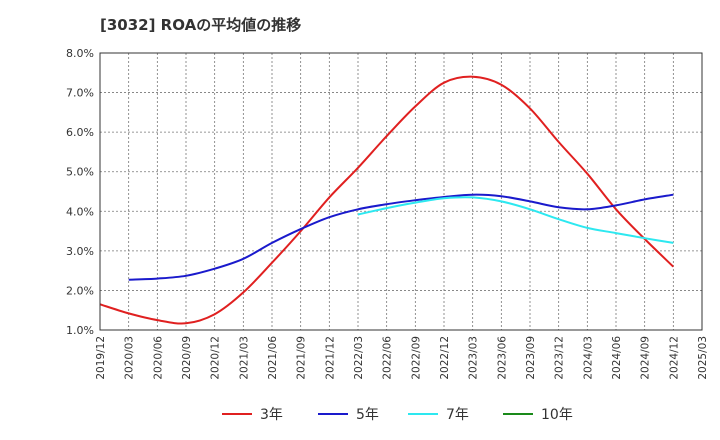 The height and width of the screenshot is (440, 720). Describe the element at coordinates (560, 358) in the screenshot. I see `x-tick-label: 2023/12` at that location.